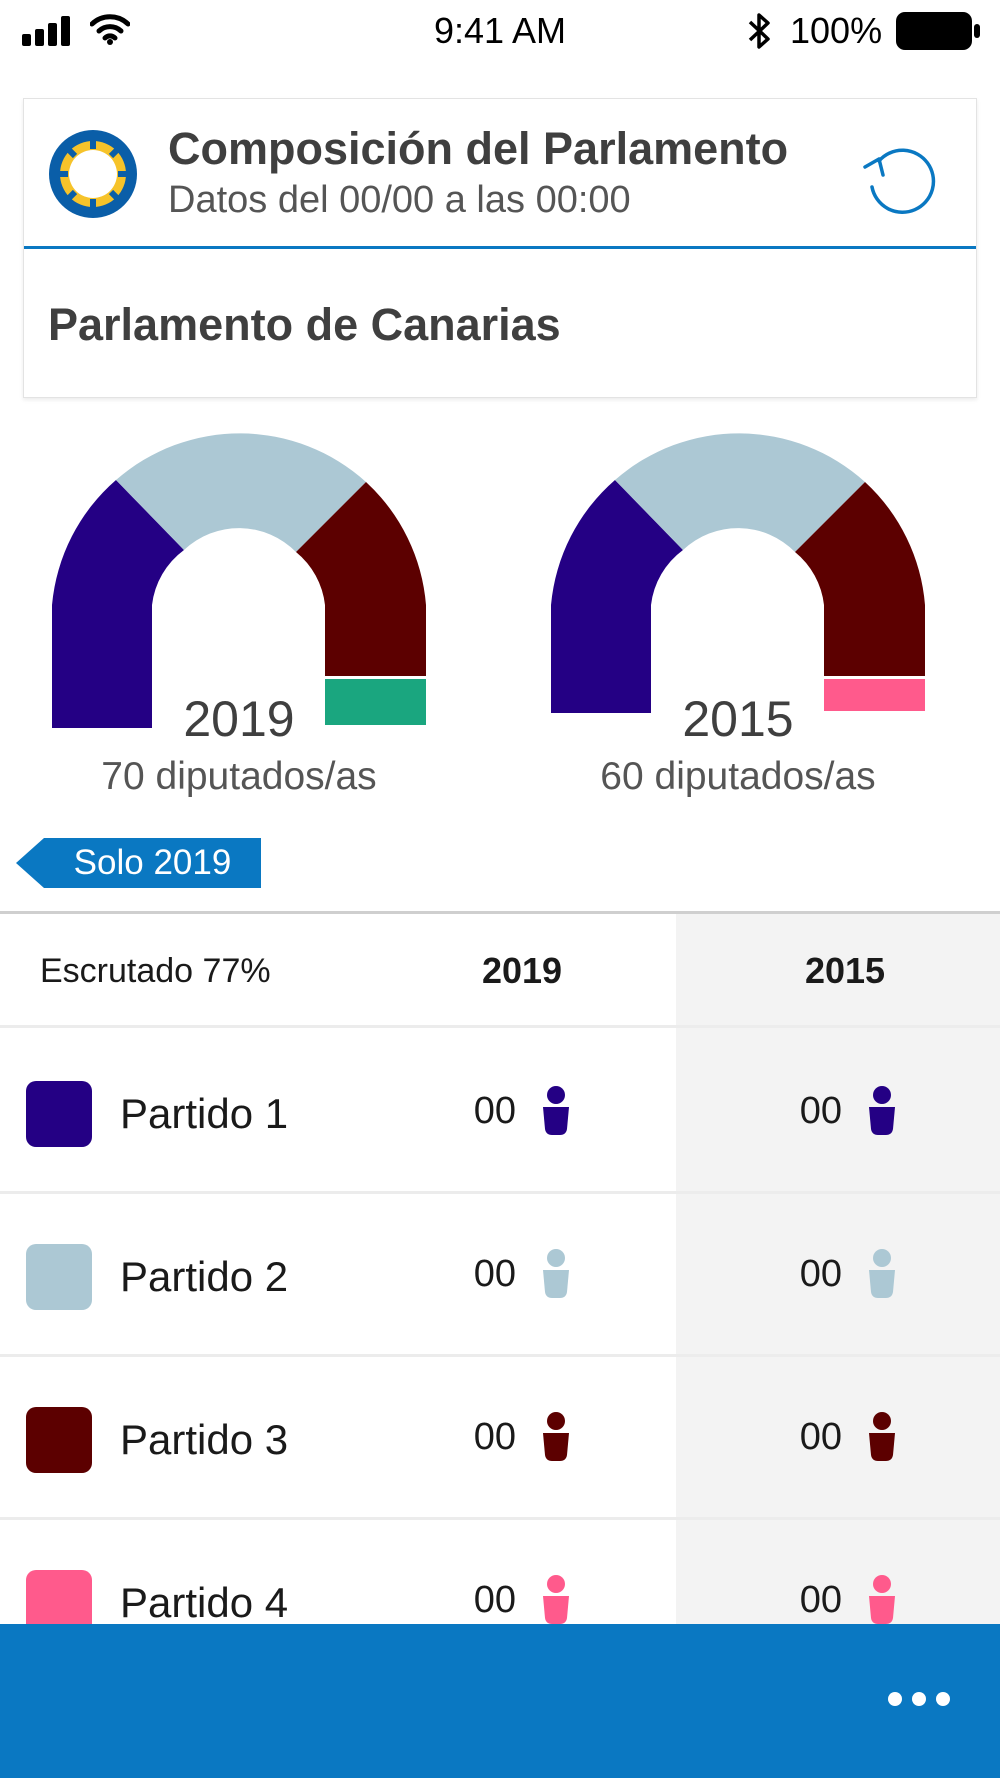 This screenshot has width=1000, height=1778. I want to click on canarias-logo-icon, so click(93, 174).